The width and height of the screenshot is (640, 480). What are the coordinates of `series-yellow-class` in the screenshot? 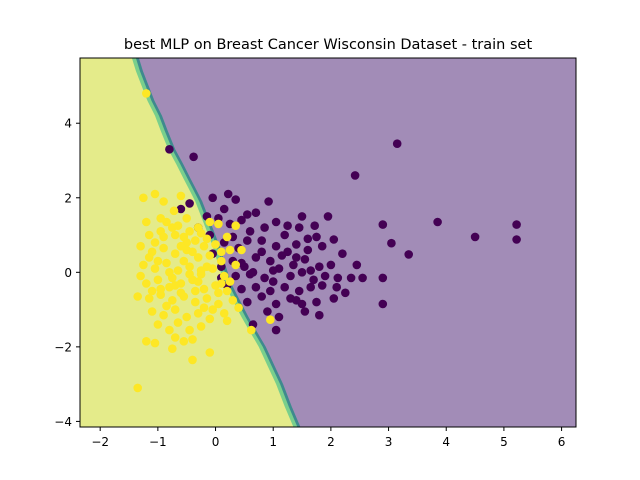 It's located at (204, 241).